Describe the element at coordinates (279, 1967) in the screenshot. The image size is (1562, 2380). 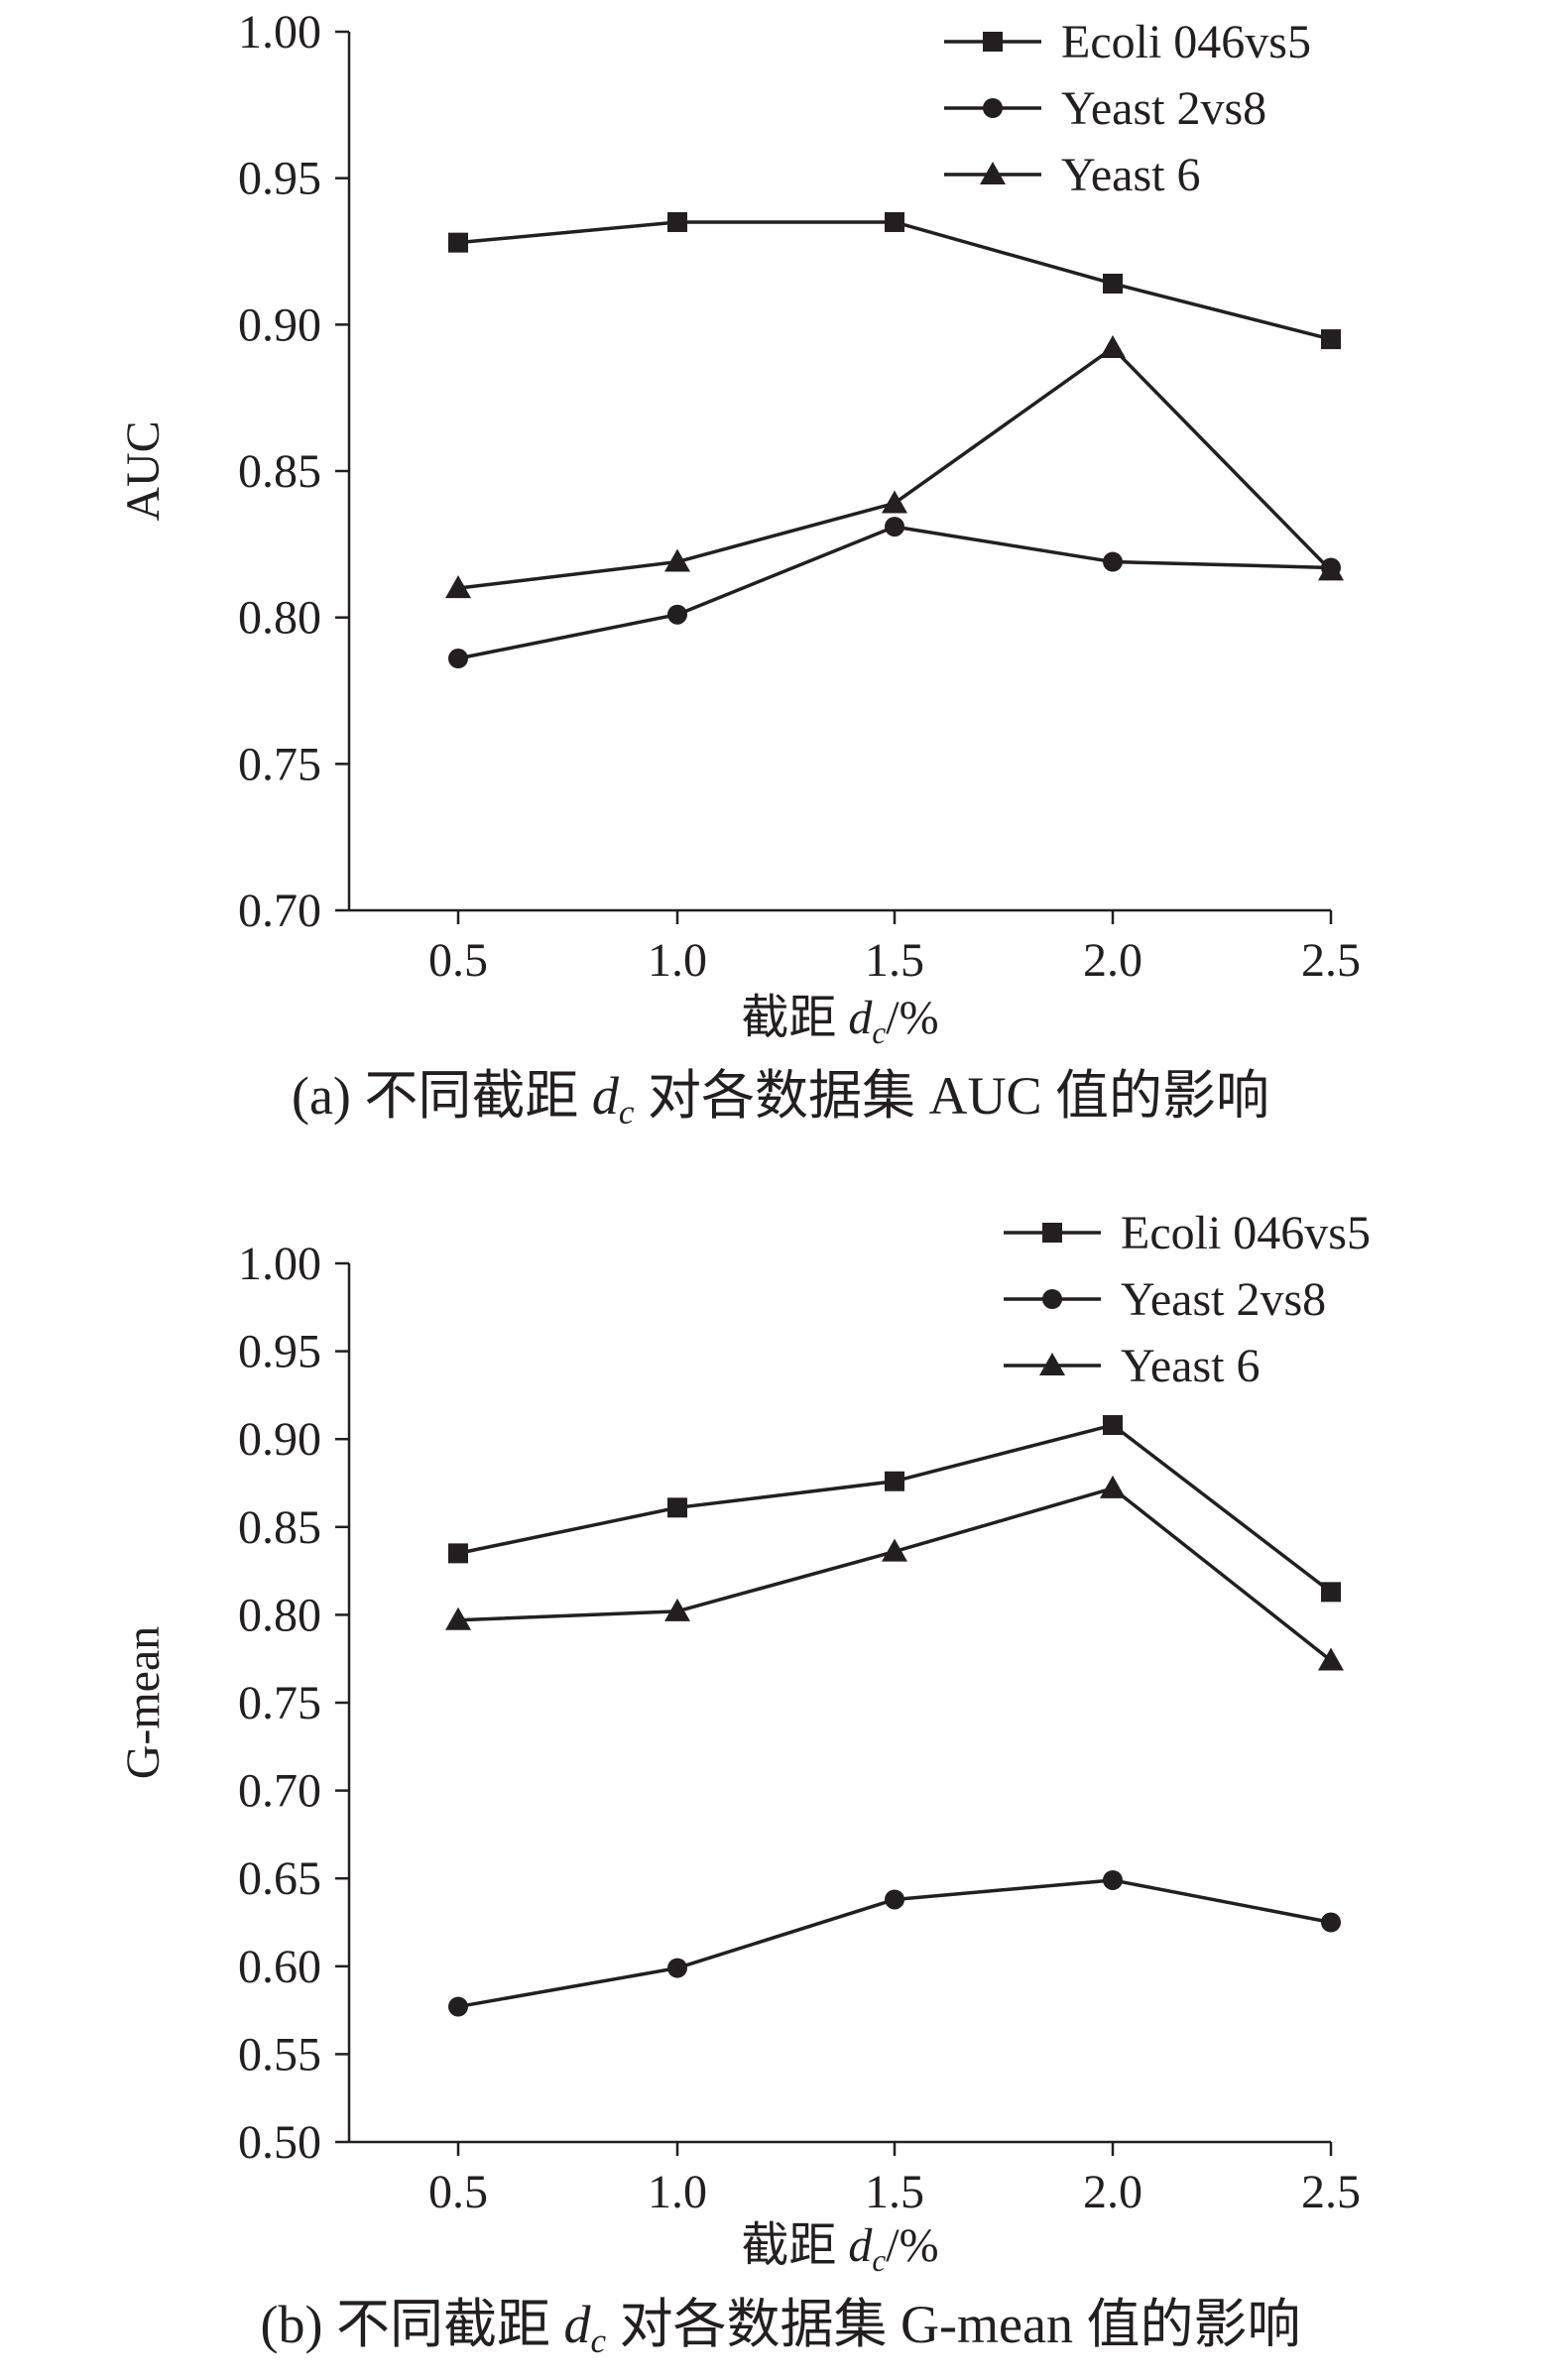
I see `y-tick-label: 0.60` at that location.